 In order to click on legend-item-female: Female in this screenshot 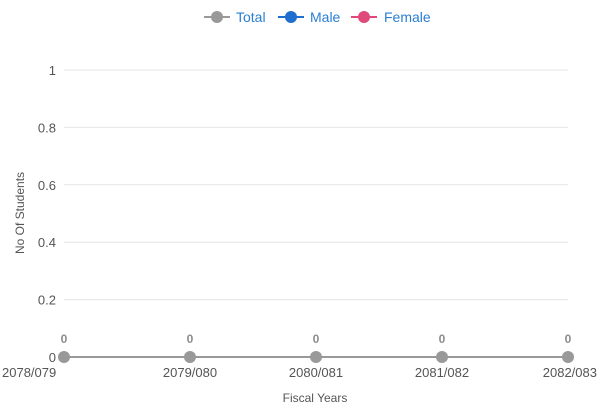, I will do `click(391, 17)`.